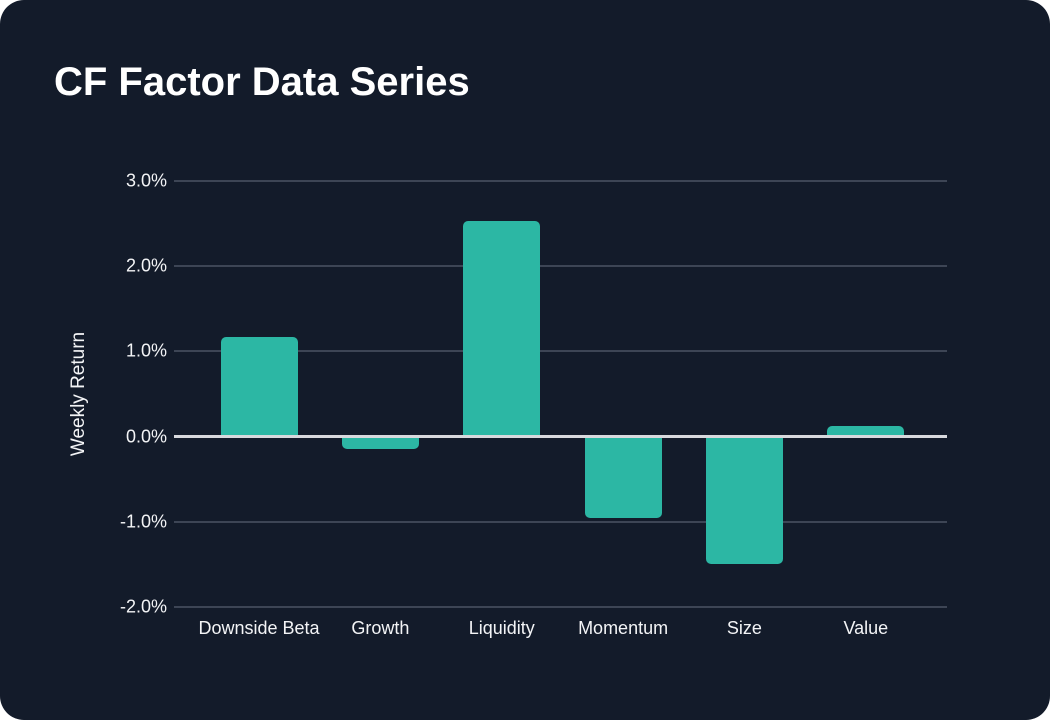 Image resolution: width=1050 pixels, height=720 pixels. Describe the element at coordinates (502, 329) in the screenshot. I see `bar-liquidity` at that location.